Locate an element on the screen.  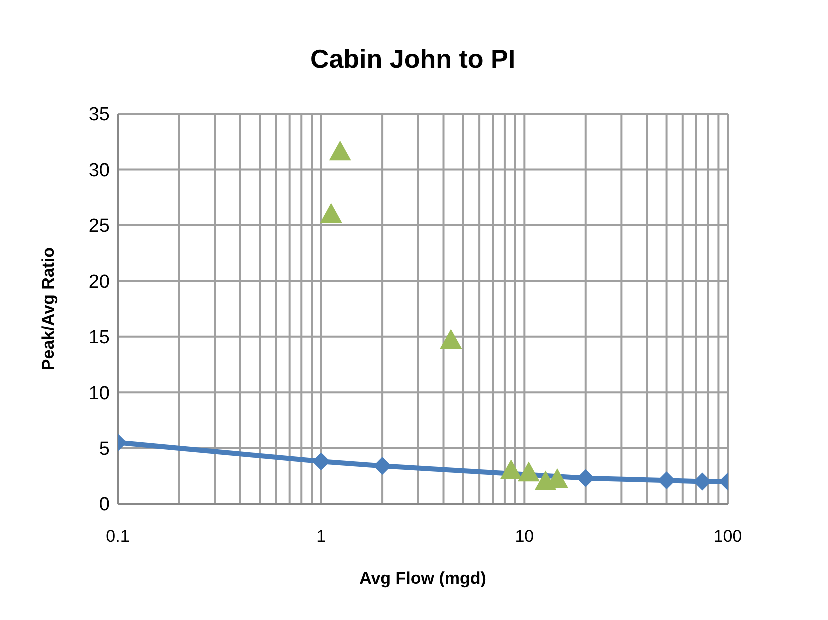
x-tick-label: 10 is located at coordinates (524, 536).